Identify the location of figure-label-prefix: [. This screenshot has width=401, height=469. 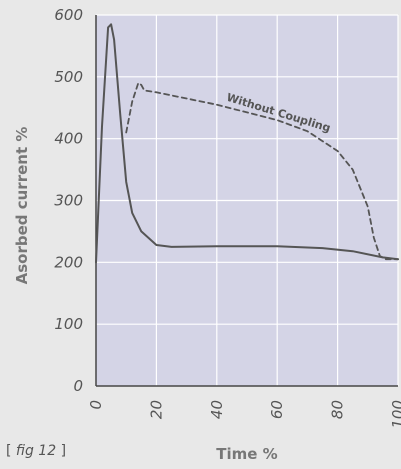
(11, 451).